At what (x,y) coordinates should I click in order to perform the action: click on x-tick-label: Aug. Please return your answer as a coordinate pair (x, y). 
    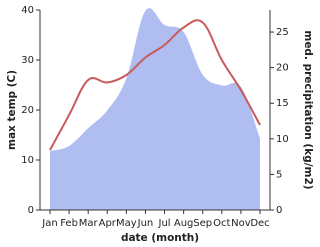
    Looking at the image, I should click on (184, 223).